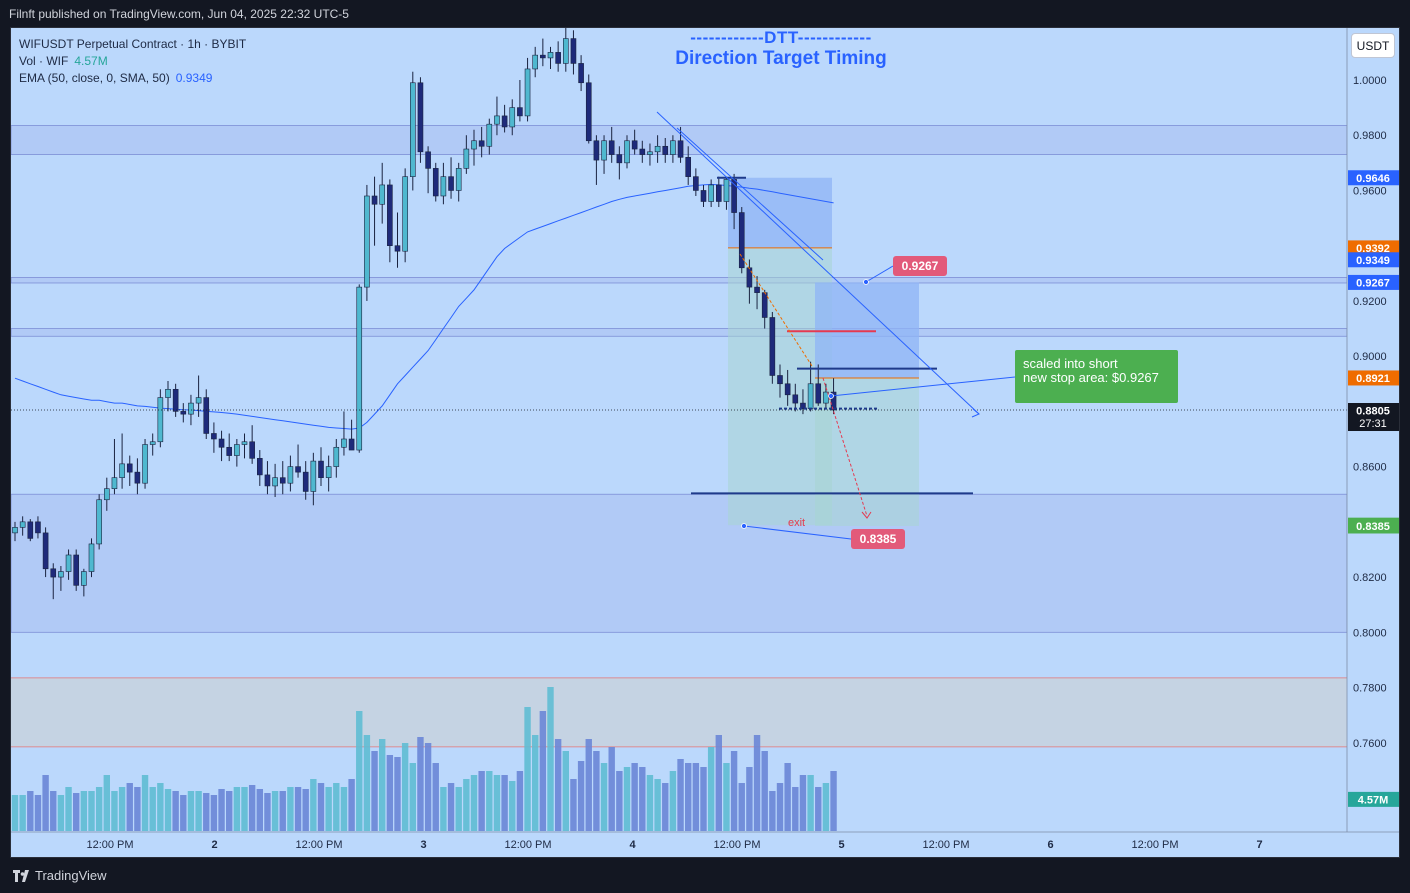 Image resolution: width=1410 pixels, height=893 pixels. I want to click on ema-label: EMA (50, close, 0, SMA, 50), so click(94, 78).